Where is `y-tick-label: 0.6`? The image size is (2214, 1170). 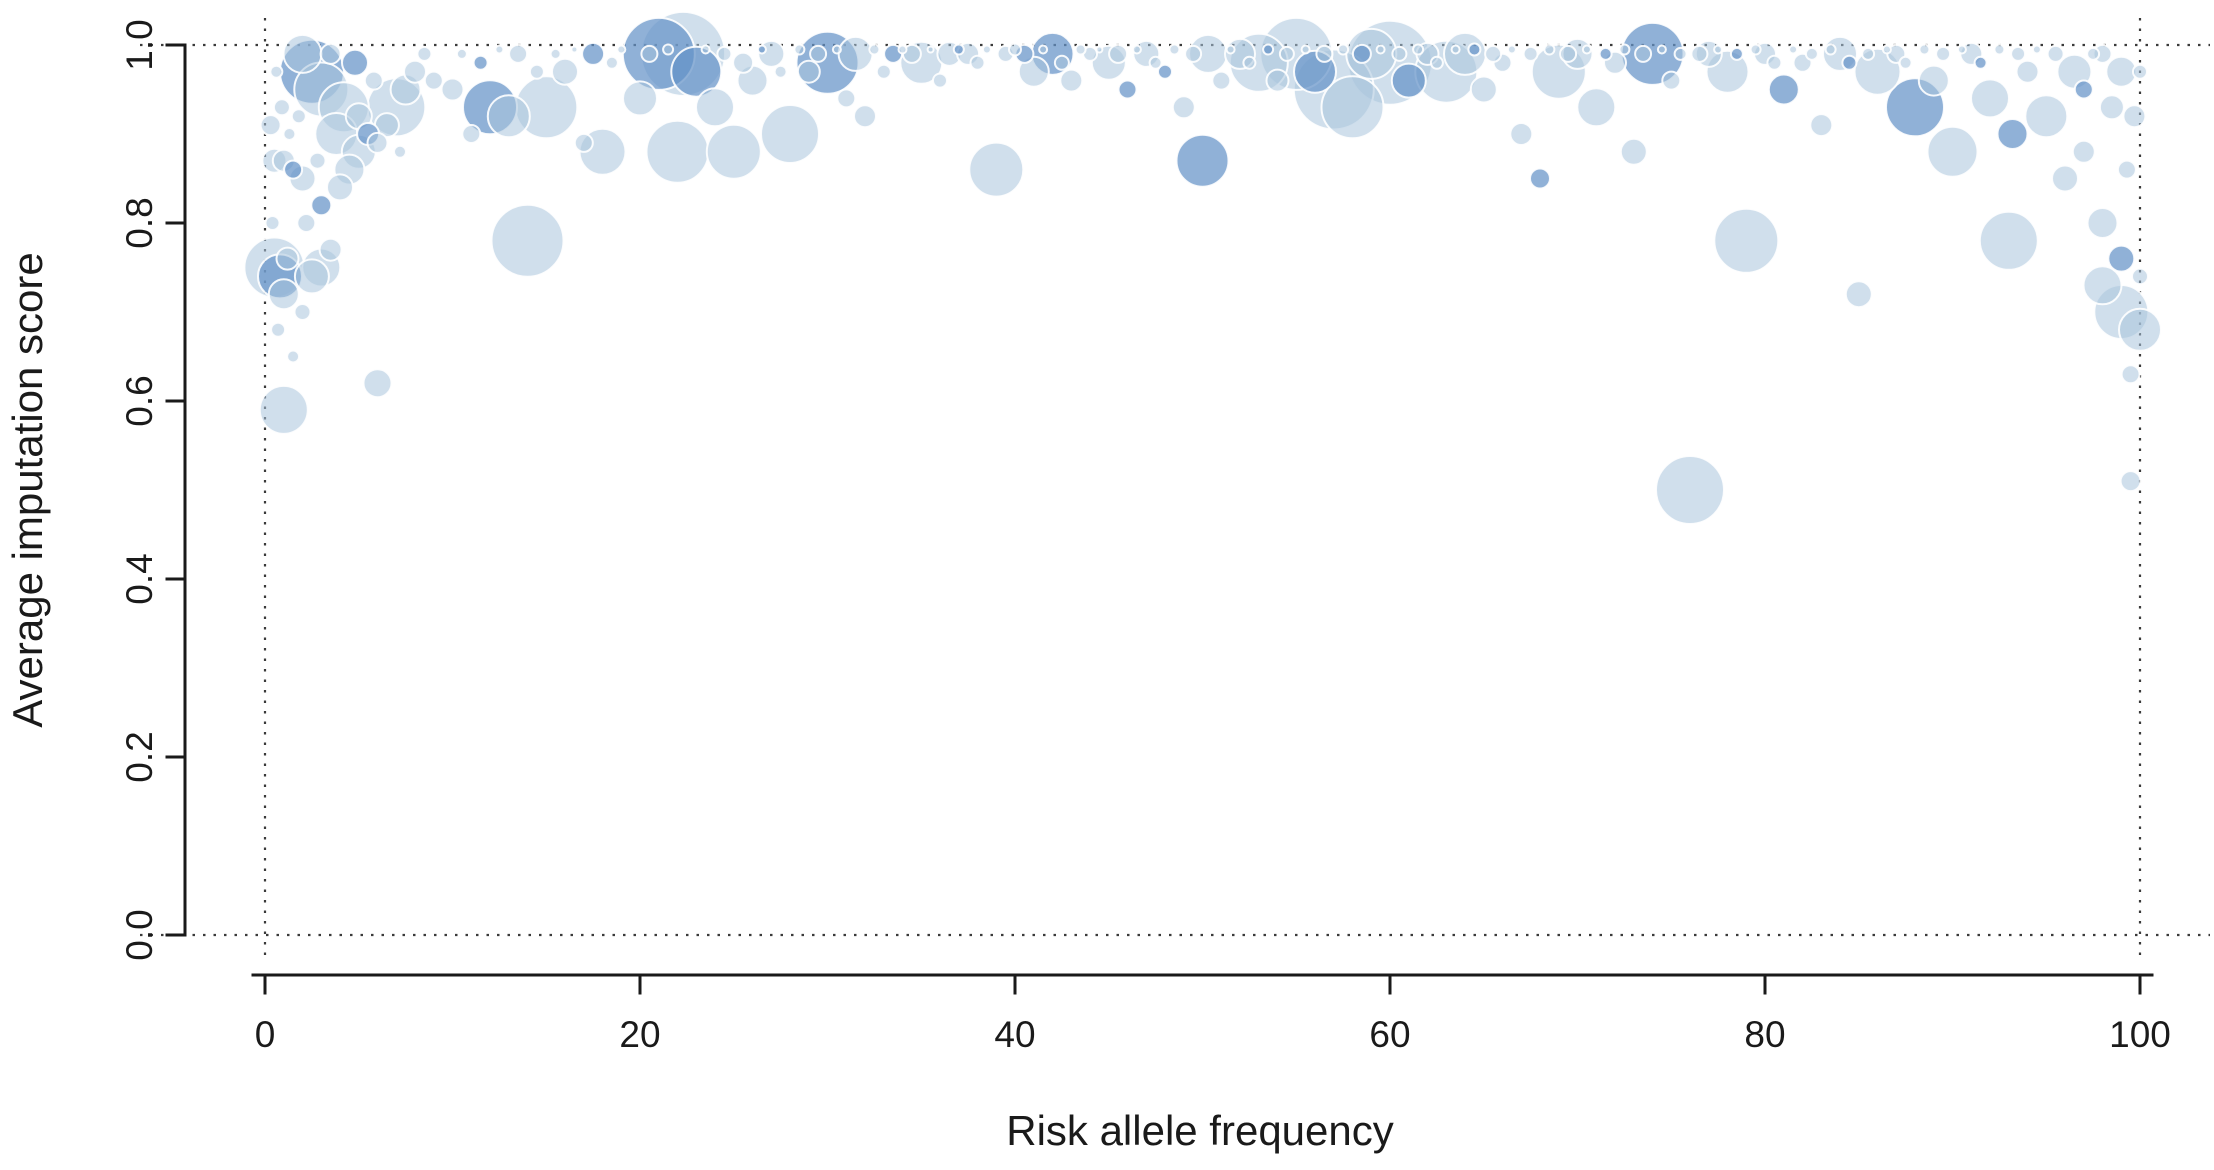 y-tick-label: 0.6 is located at coordinates (139, 400).